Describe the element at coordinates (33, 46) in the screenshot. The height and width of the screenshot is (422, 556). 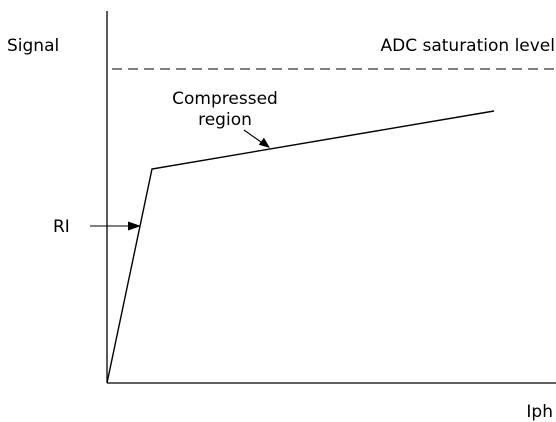
I see `y-axis-label: Signal` at that location.